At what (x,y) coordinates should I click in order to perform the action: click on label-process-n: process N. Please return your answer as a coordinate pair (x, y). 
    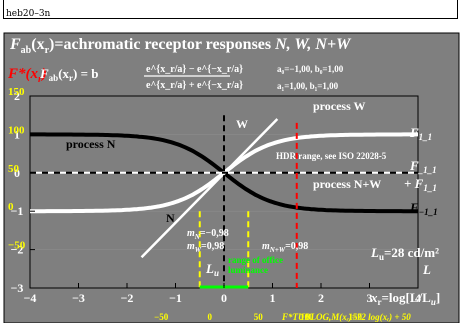
    Looking at the image, I should click on (91, 144).